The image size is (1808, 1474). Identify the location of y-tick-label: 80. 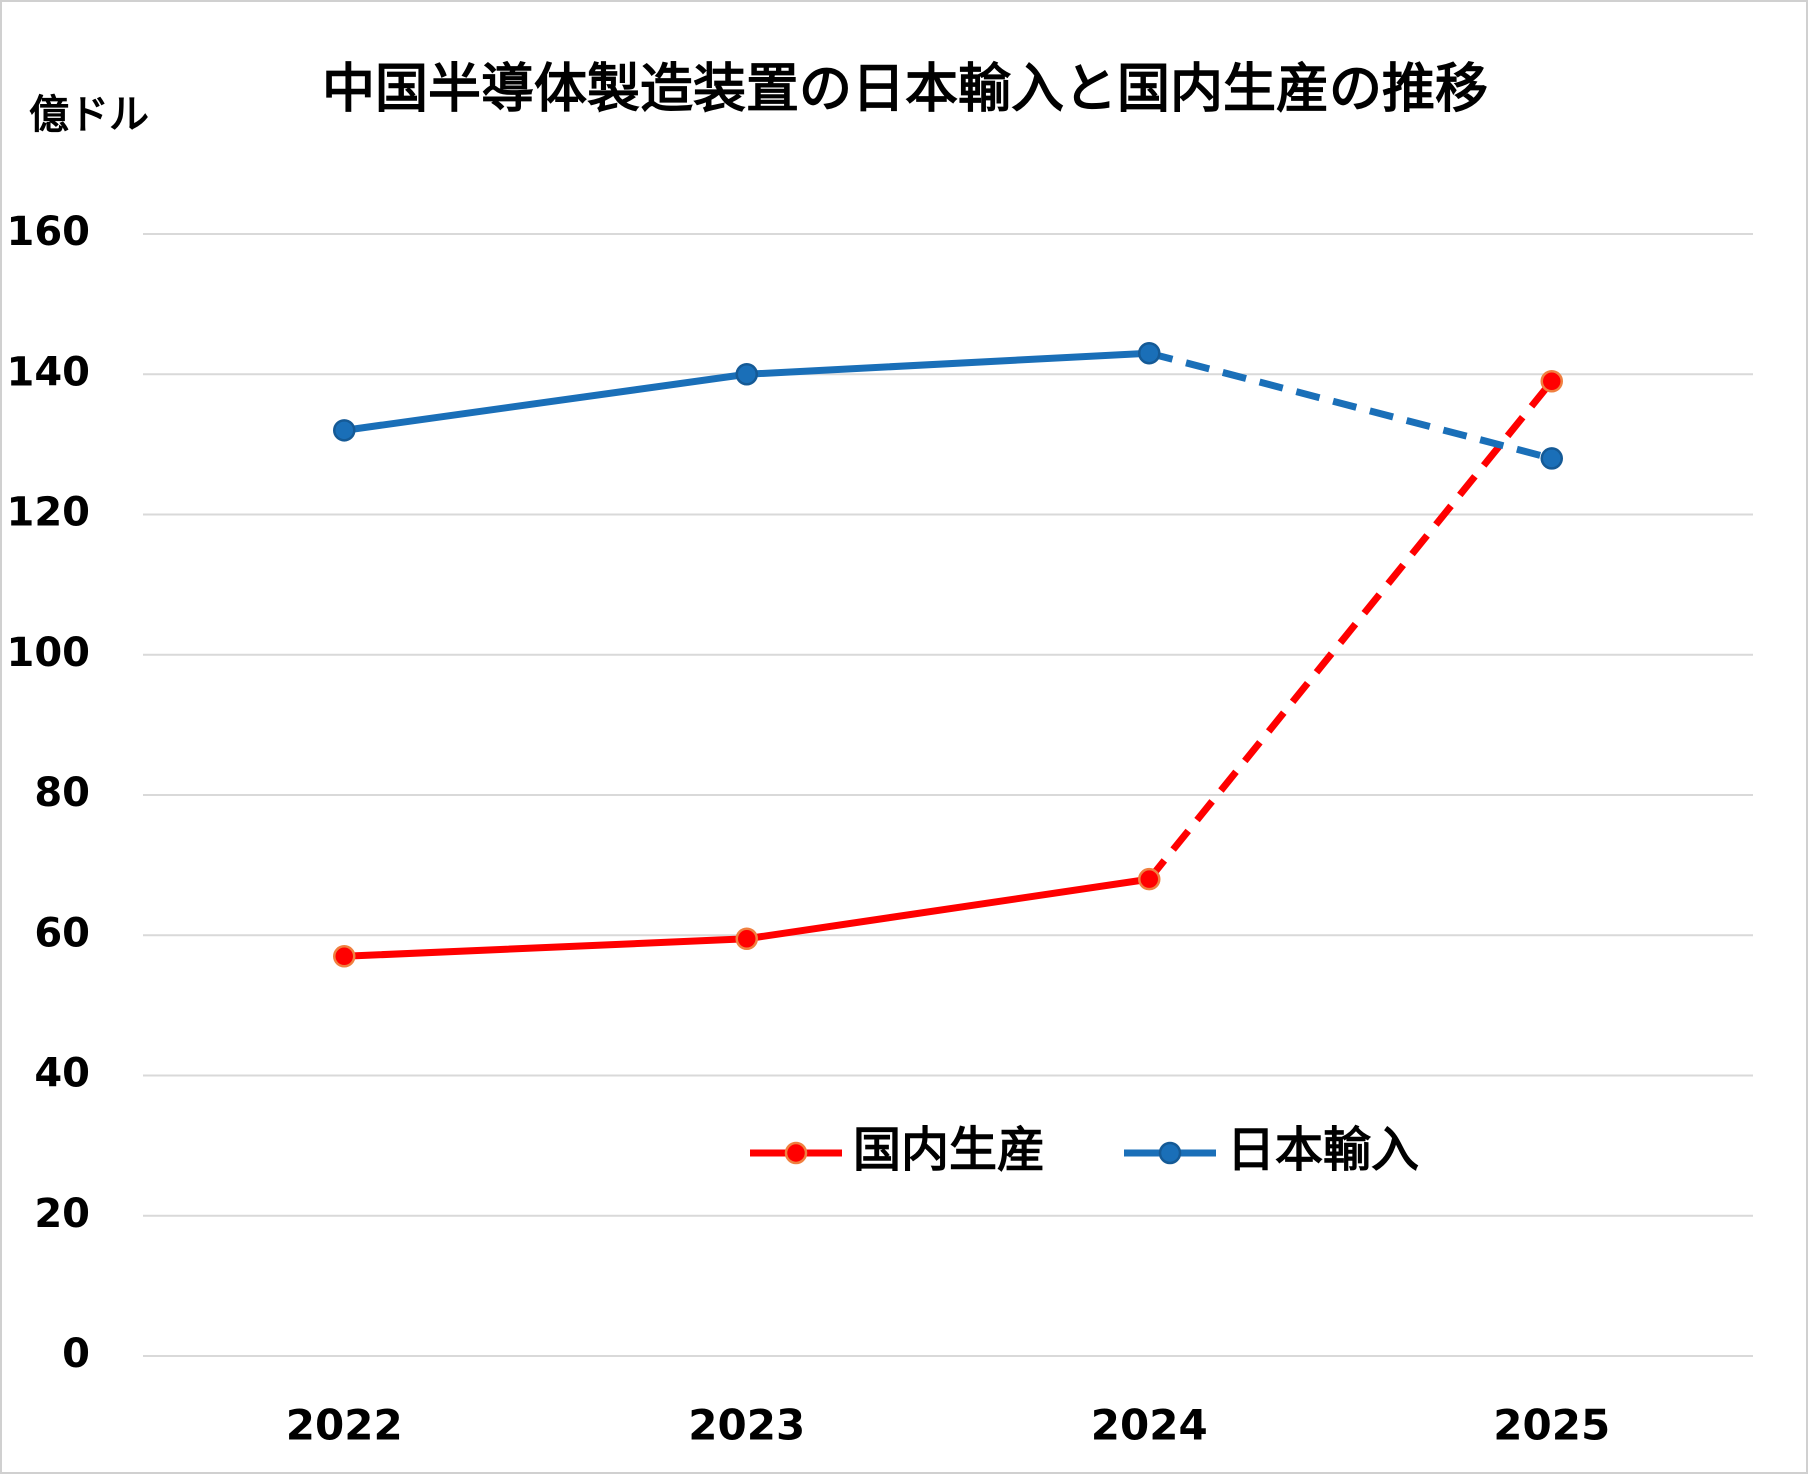
(62, 793).